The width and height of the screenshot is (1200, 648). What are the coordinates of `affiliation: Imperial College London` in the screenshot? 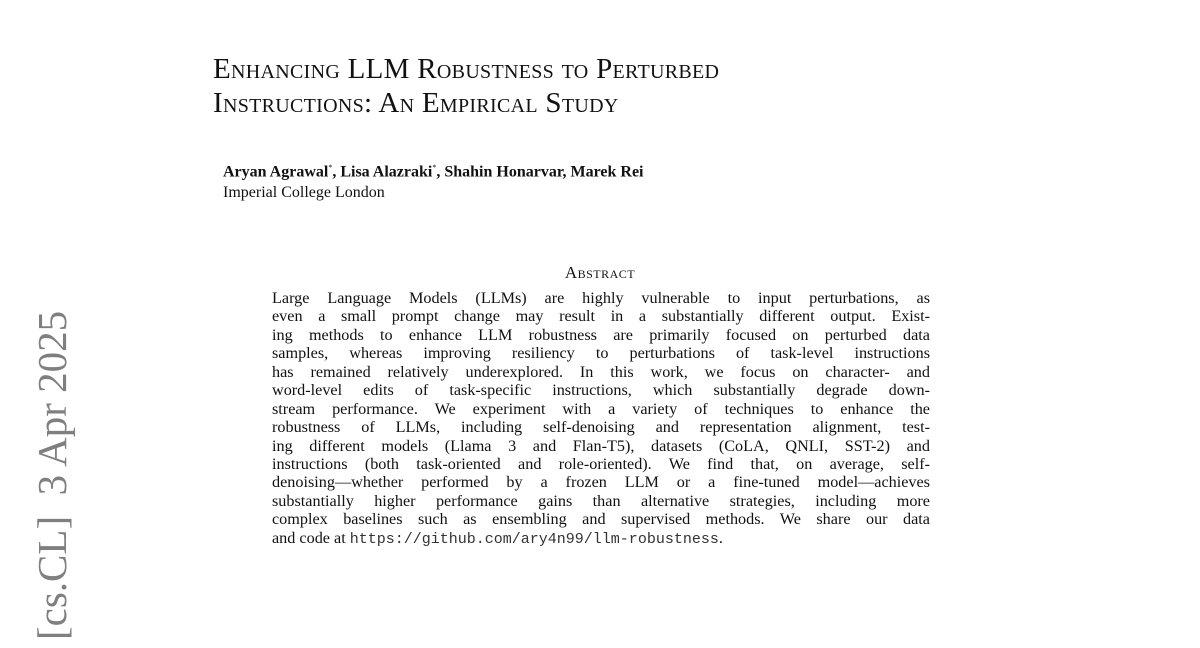 It's located at (304, 192).